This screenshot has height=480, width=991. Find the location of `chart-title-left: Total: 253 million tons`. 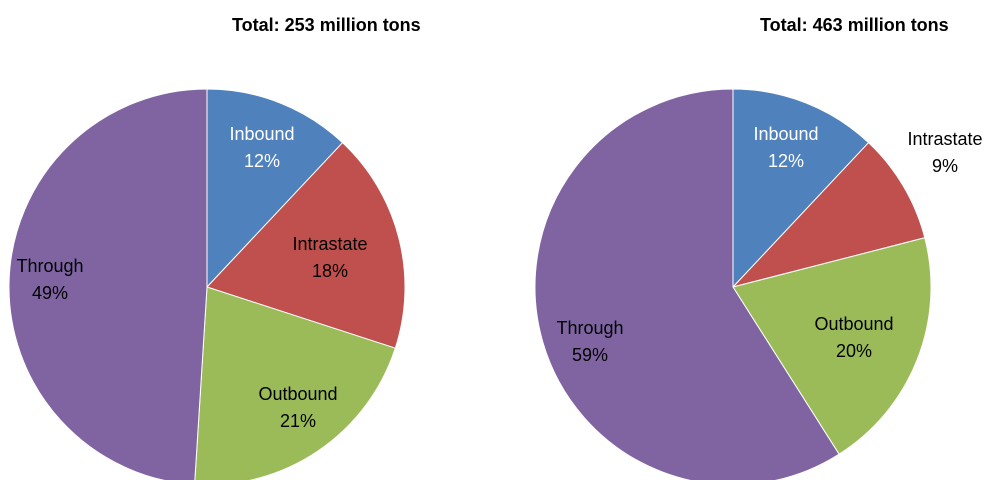

chart-title-left: Total: 253 million tons is located at coordinates (326, 25).